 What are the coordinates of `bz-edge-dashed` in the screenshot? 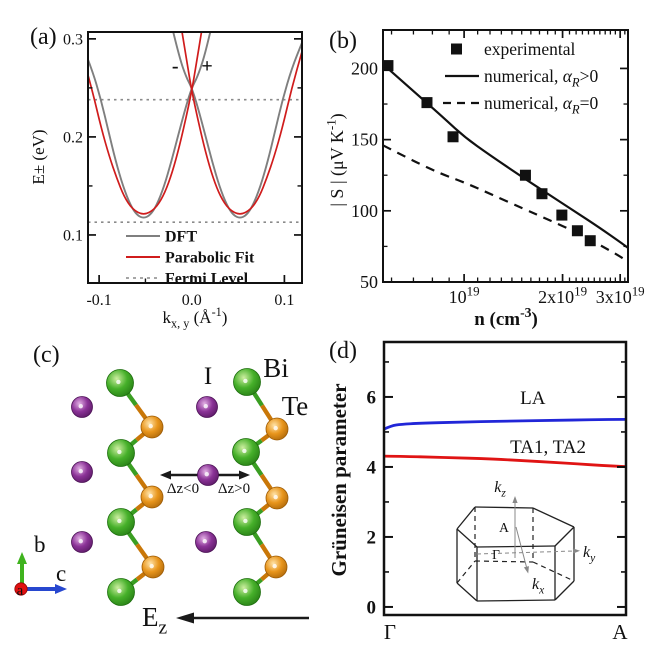 It's located at (466, 572).